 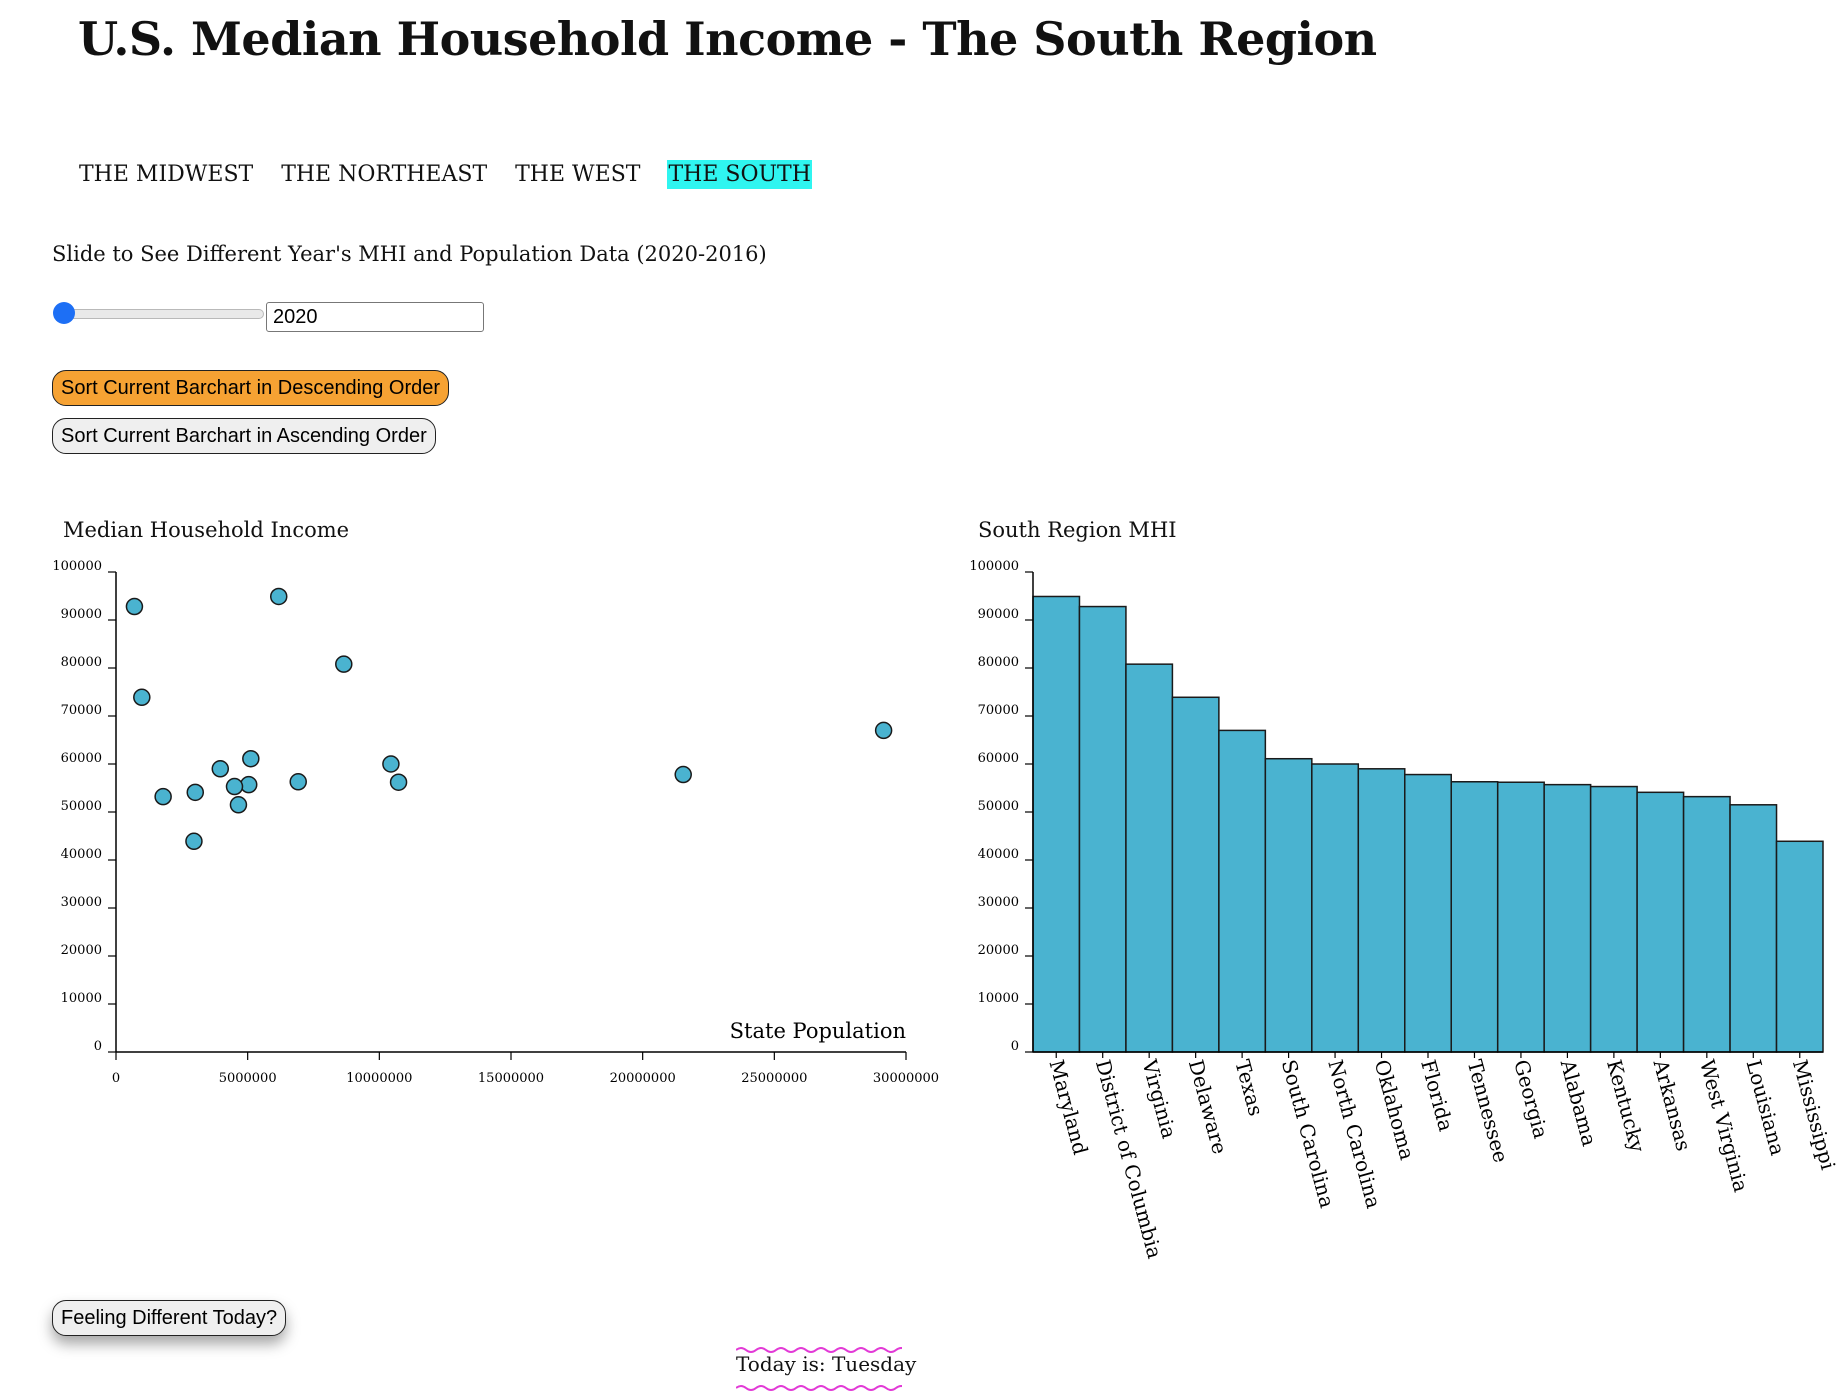 What do you see at coordinates (81, 854) in the screenshot?
I see `scatter-y-tick-label: 40000` at bounding box center [81, 854].